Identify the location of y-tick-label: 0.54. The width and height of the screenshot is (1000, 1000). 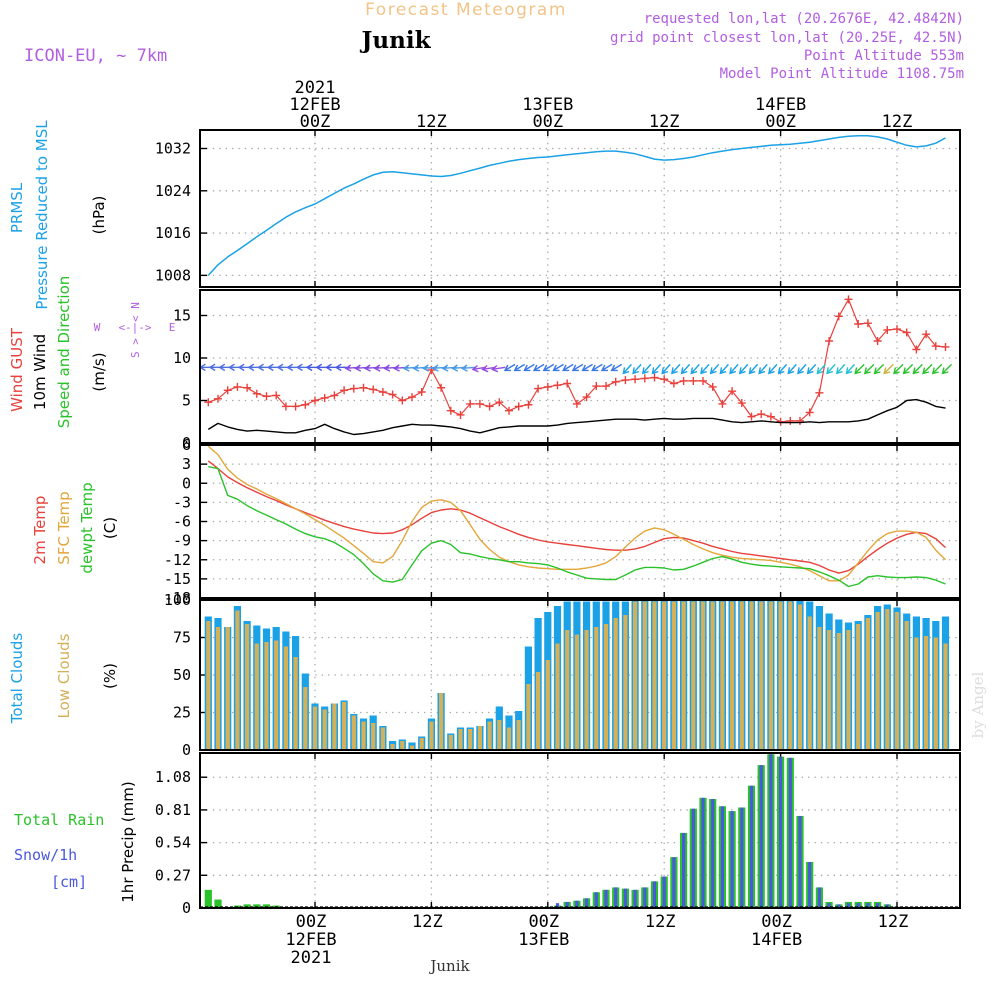
(173, 843).